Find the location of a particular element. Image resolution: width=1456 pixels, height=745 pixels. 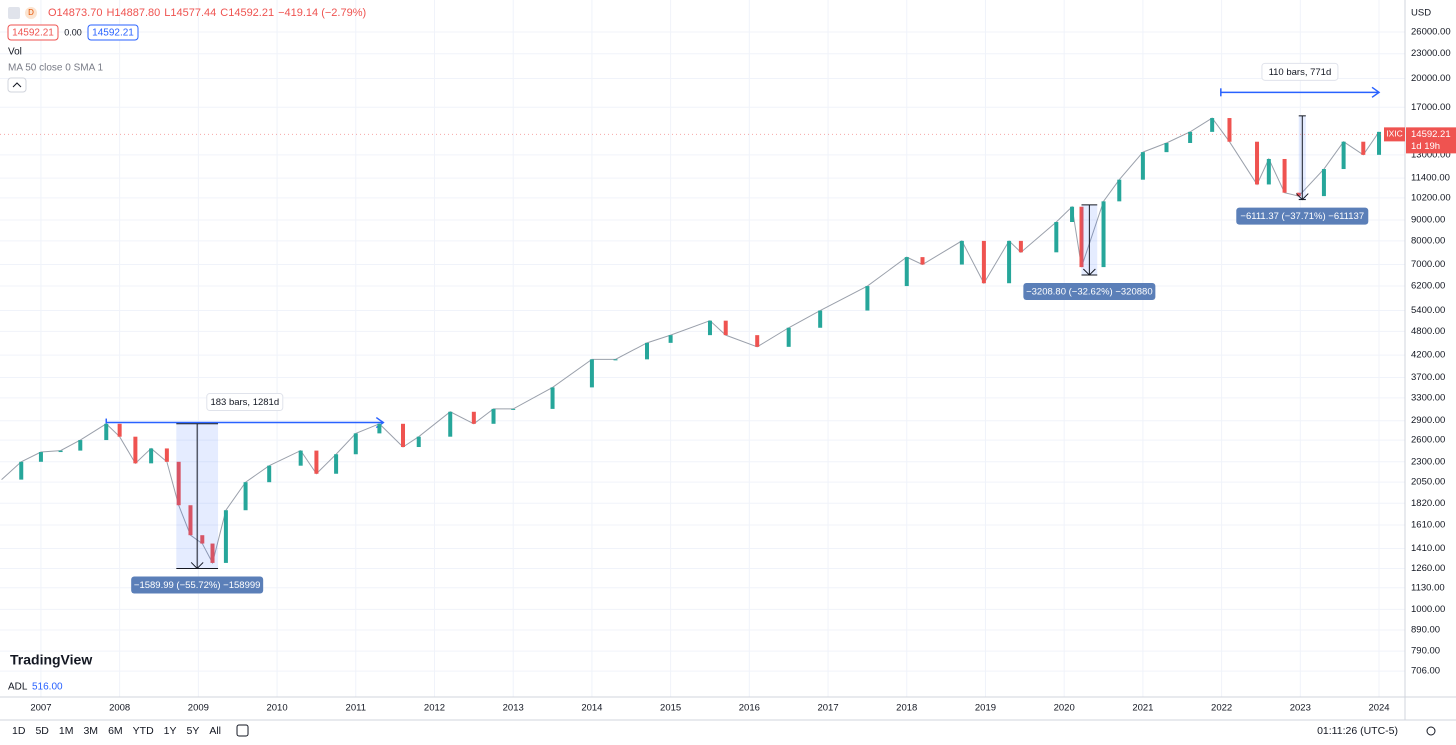

x-tick-label: 2023 is located at coordinates (1300, 708).